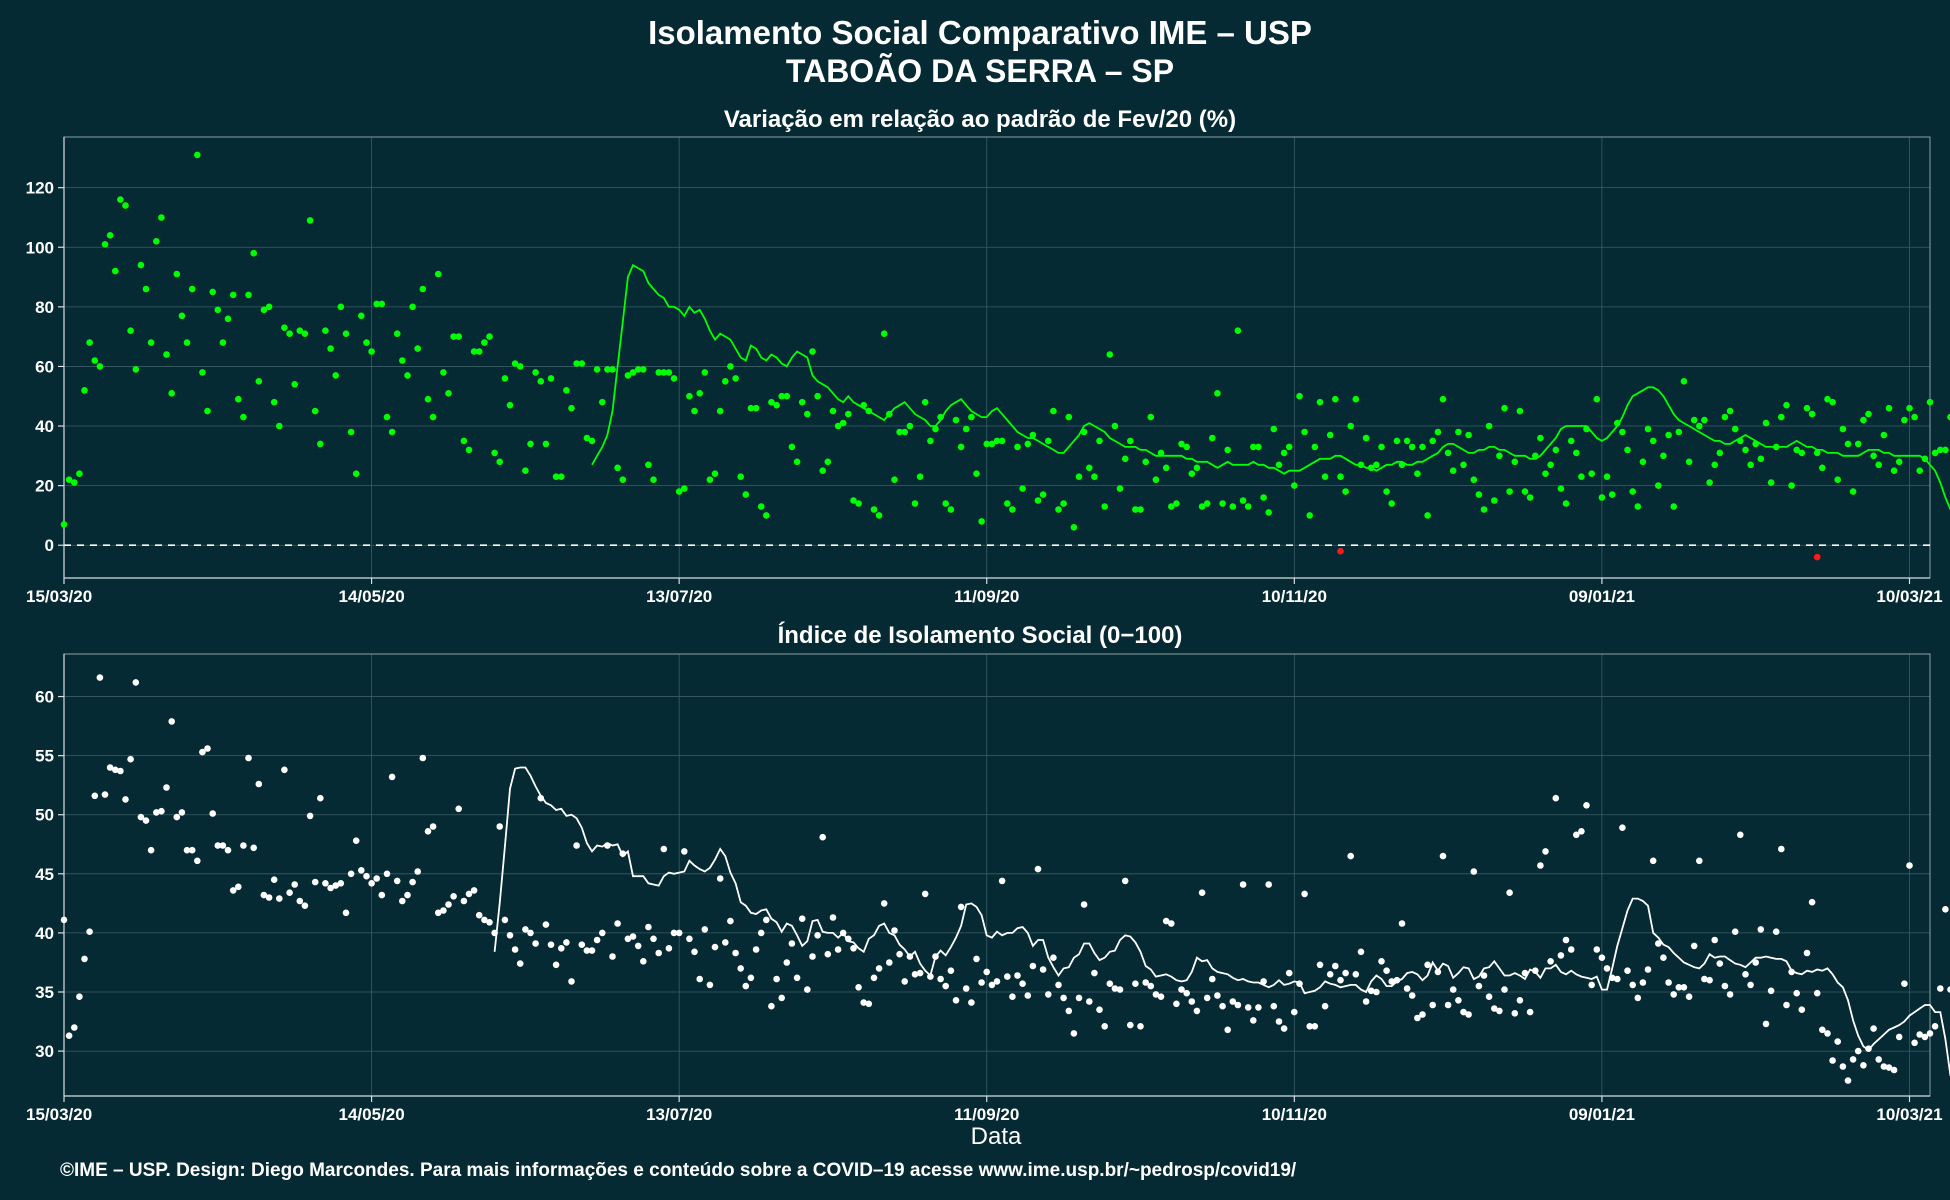  What do you see at coordinates (1909, 1114) in the screenshot?
I see `index-xtick-label-6: 10/03/21` at bounding box center [1909, 1114].